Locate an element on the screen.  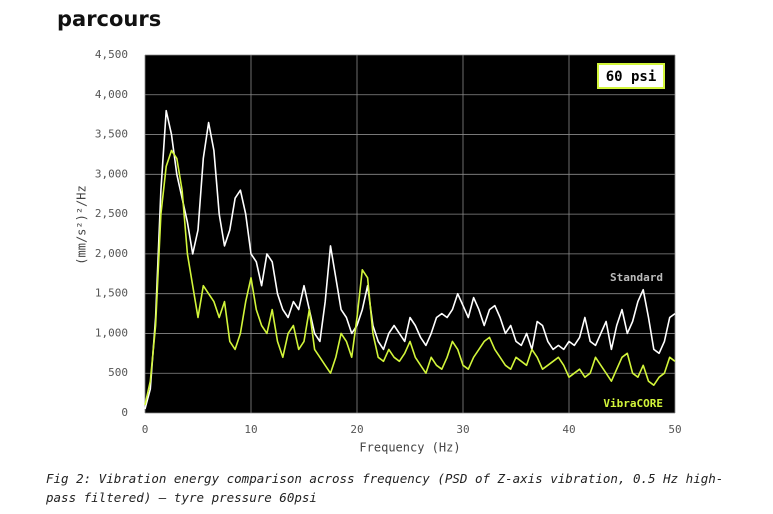
x-tick-label: 40 is located at coordinates (568, 429).